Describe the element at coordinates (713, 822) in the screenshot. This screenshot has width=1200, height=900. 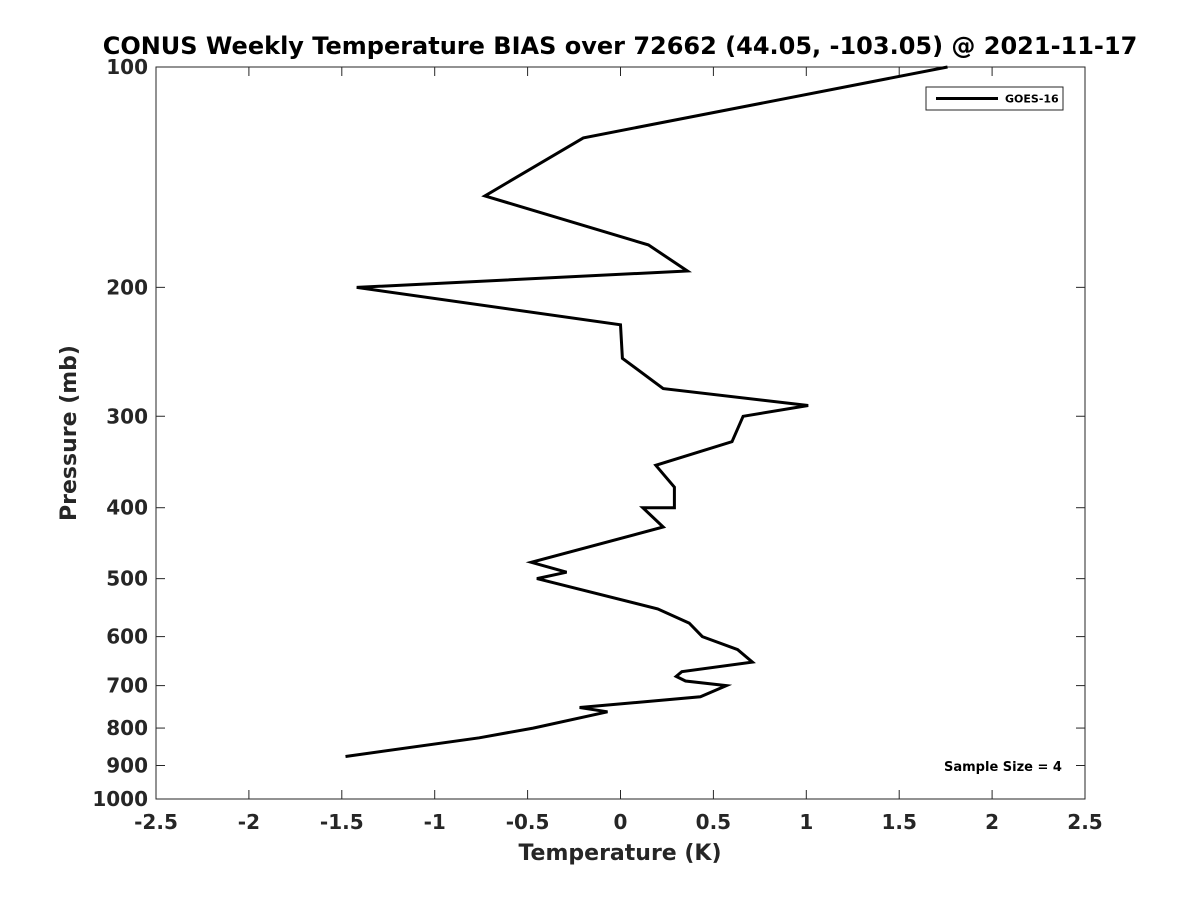
I see `x-tick-label: 0.5` at that location.